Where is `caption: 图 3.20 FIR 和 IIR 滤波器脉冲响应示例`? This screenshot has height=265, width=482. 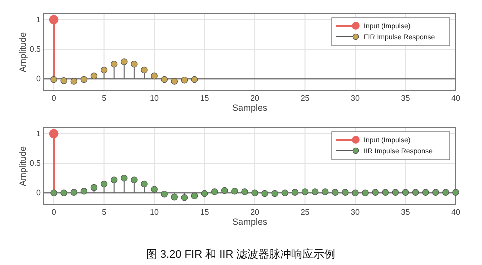 caption: 图 3.20 FIR 和 IIR 滤波器脉冲响应示例 is located at coordinates (241, 254).